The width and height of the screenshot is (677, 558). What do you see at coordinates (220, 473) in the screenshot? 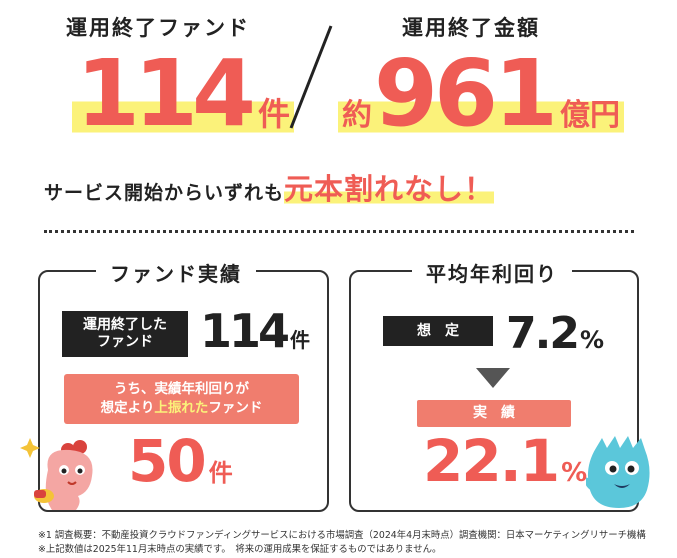
I see `above-expected-unit: 件` at bounding box center [220, 473].